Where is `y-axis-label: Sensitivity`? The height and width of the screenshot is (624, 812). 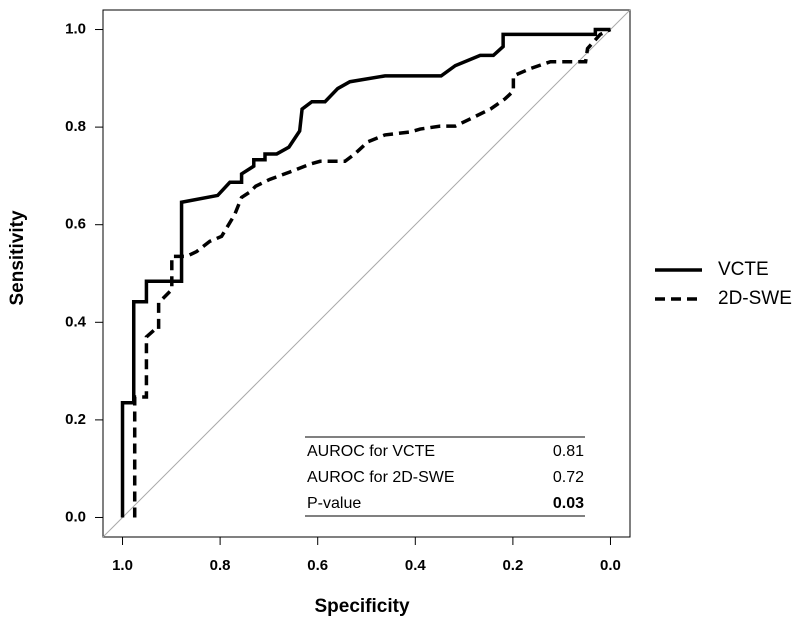 y-axis-label: Sensitivity is located at coordinates (17, 257).